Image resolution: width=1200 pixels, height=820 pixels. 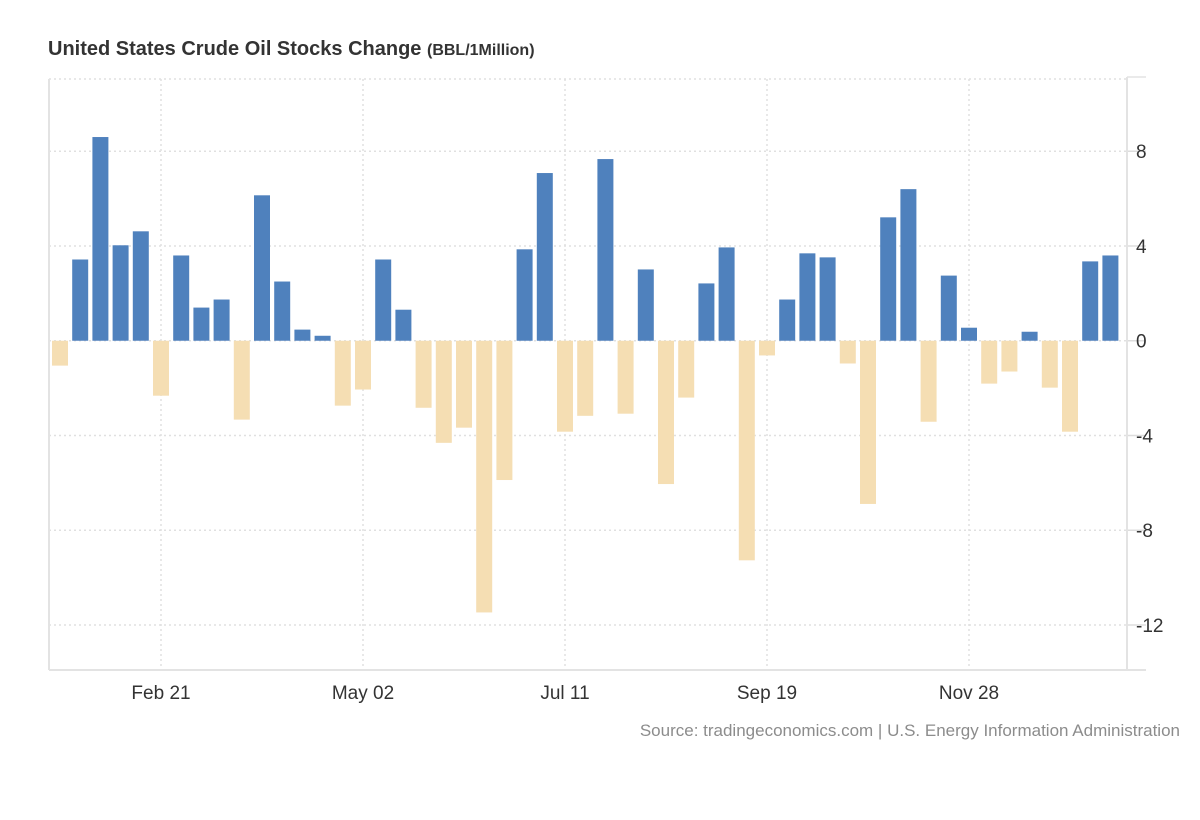 I want to click on chart-title-text: United States Crude Oil Stocks Change, so click(x=235, y=49).